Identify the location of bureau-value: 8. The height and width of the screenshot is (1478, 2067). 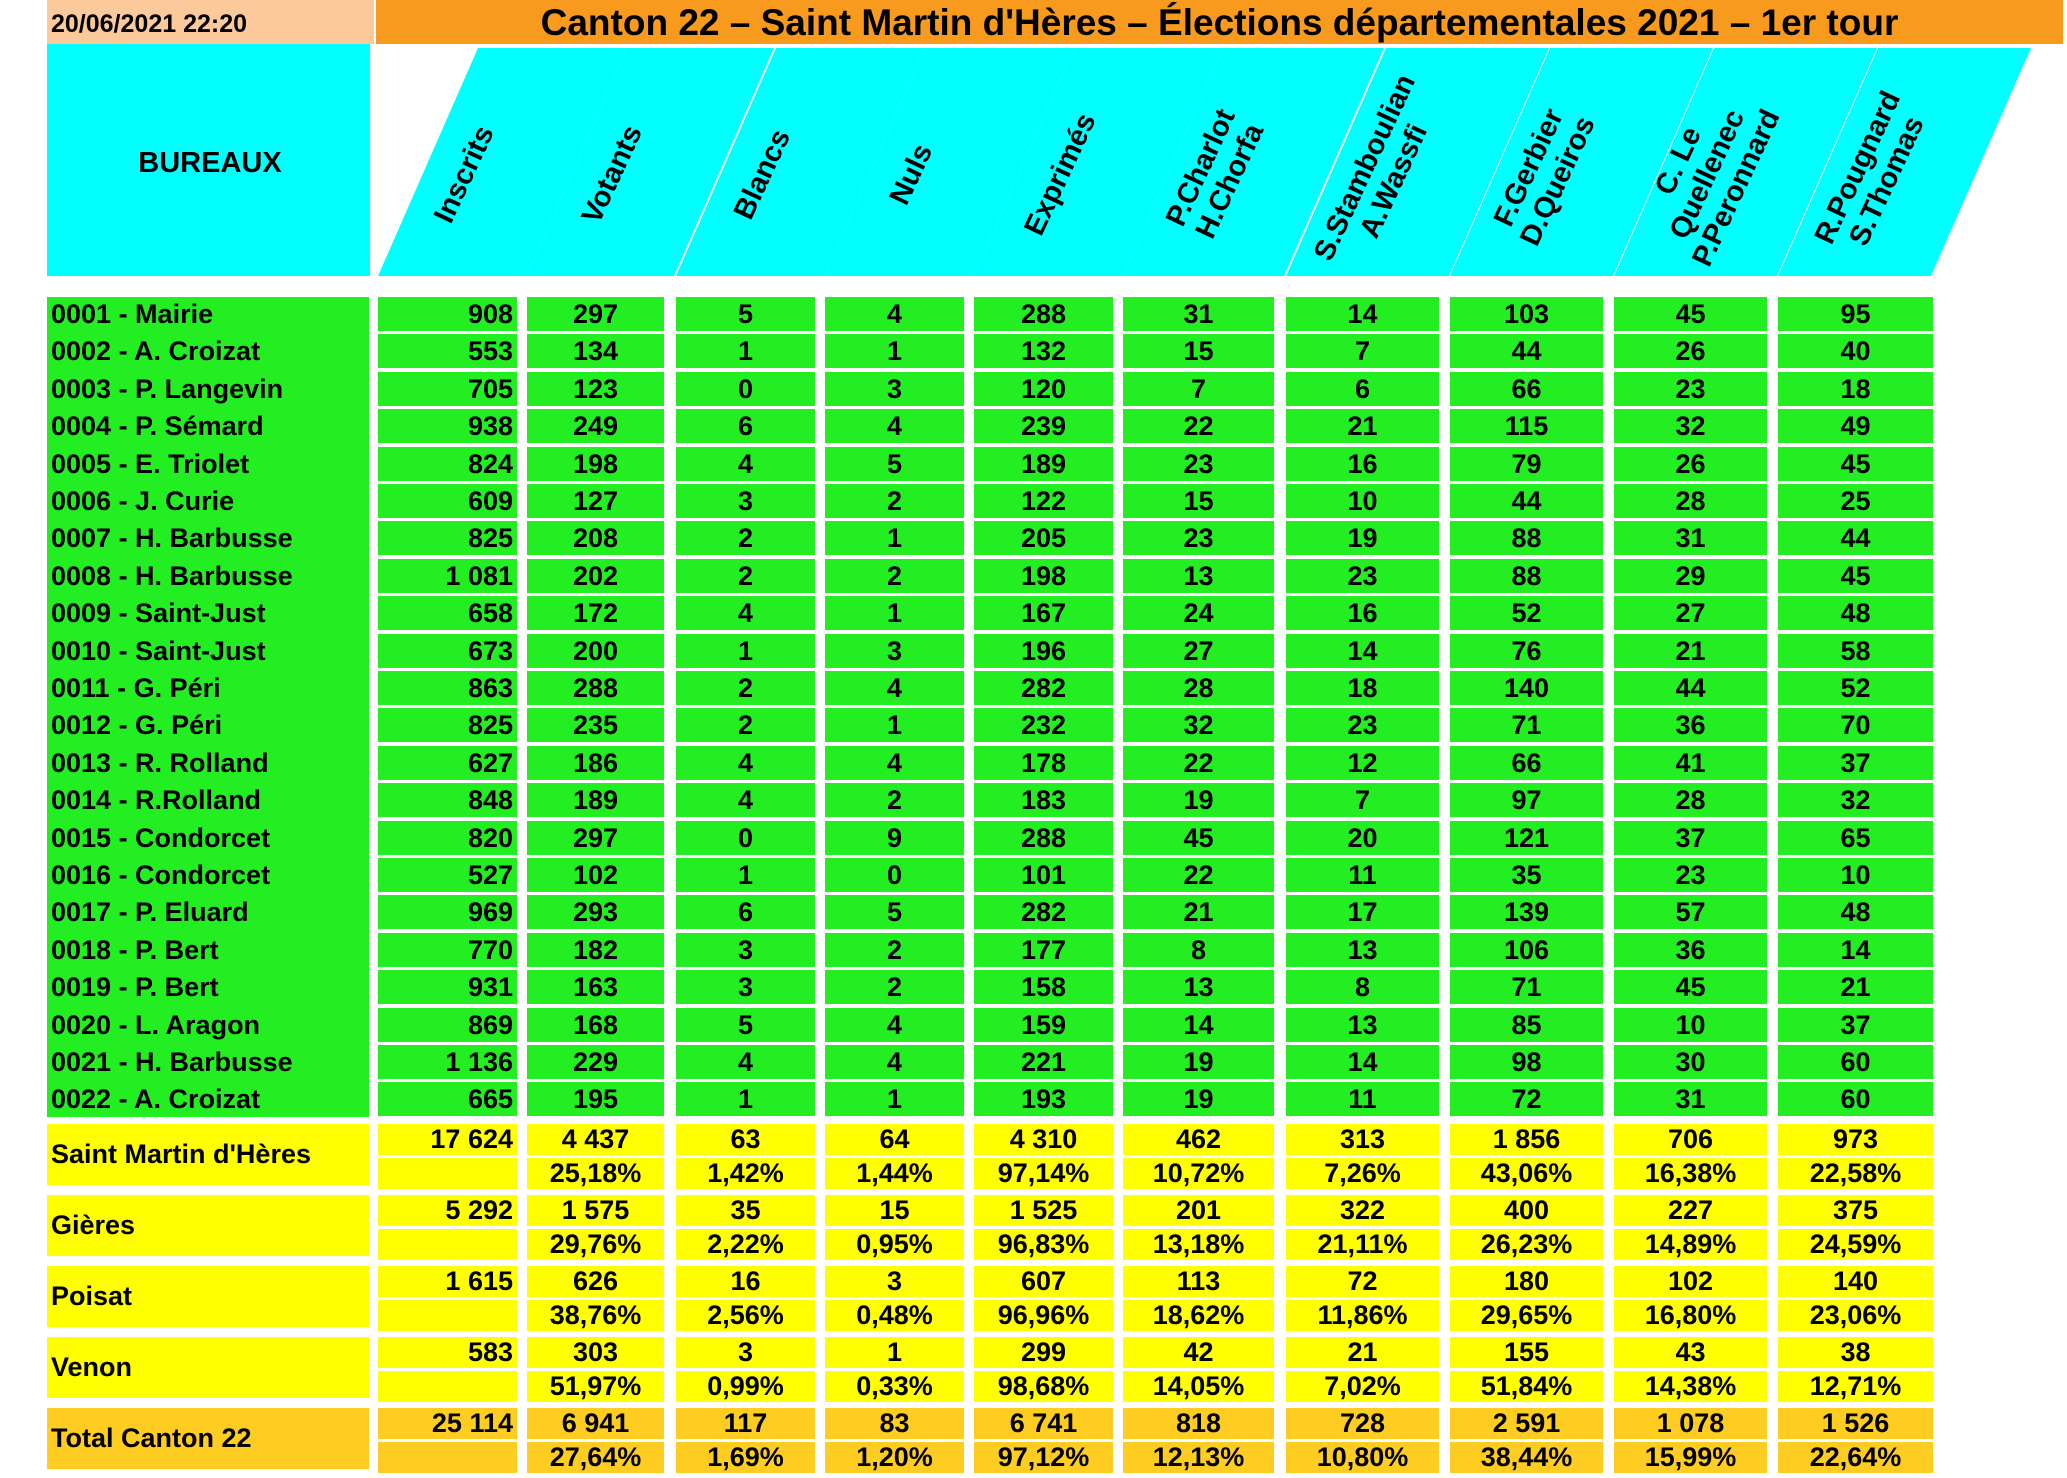
(1362, 987).